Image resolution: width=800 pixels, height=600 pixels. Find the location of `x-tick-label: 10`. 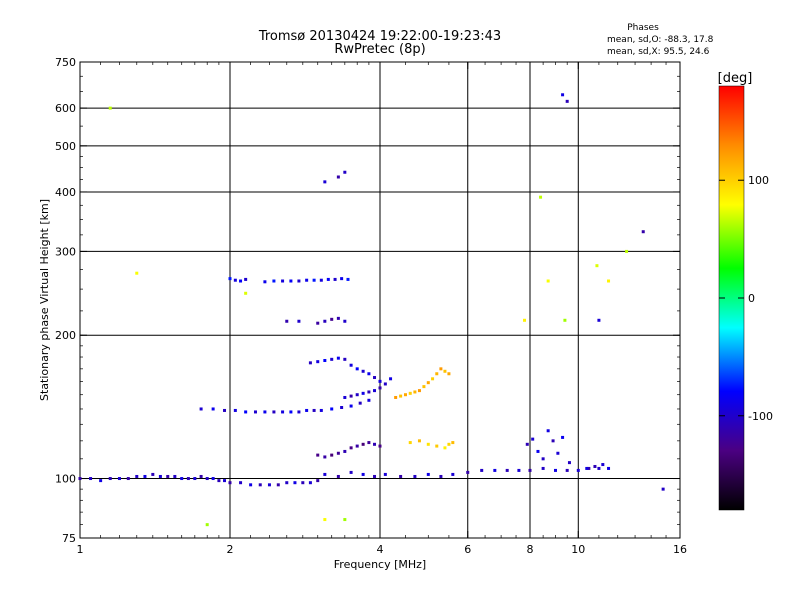

x-tick-label: 10 is located at coordinates (578, 549).